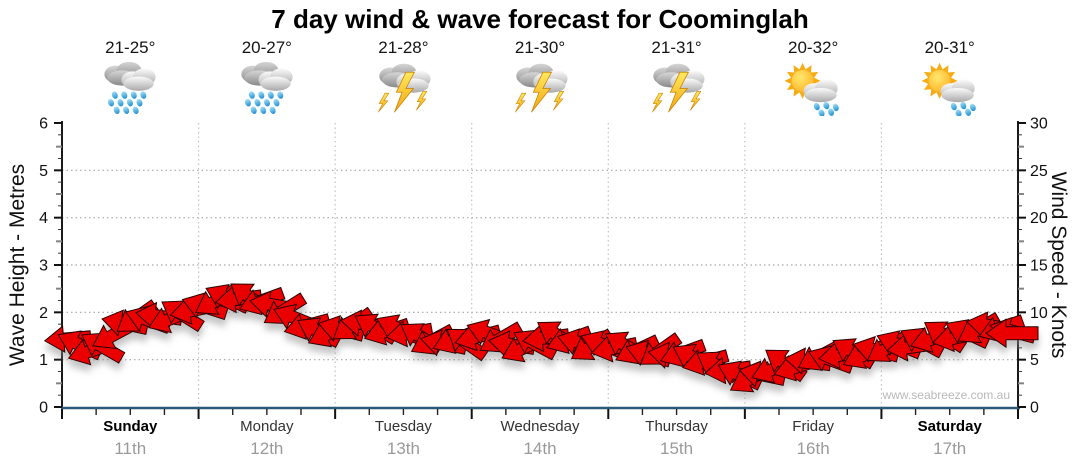 The height and width of the screenshot is (475, 1080). I want to click on day-name-label: Sunday, so click(130, 426).